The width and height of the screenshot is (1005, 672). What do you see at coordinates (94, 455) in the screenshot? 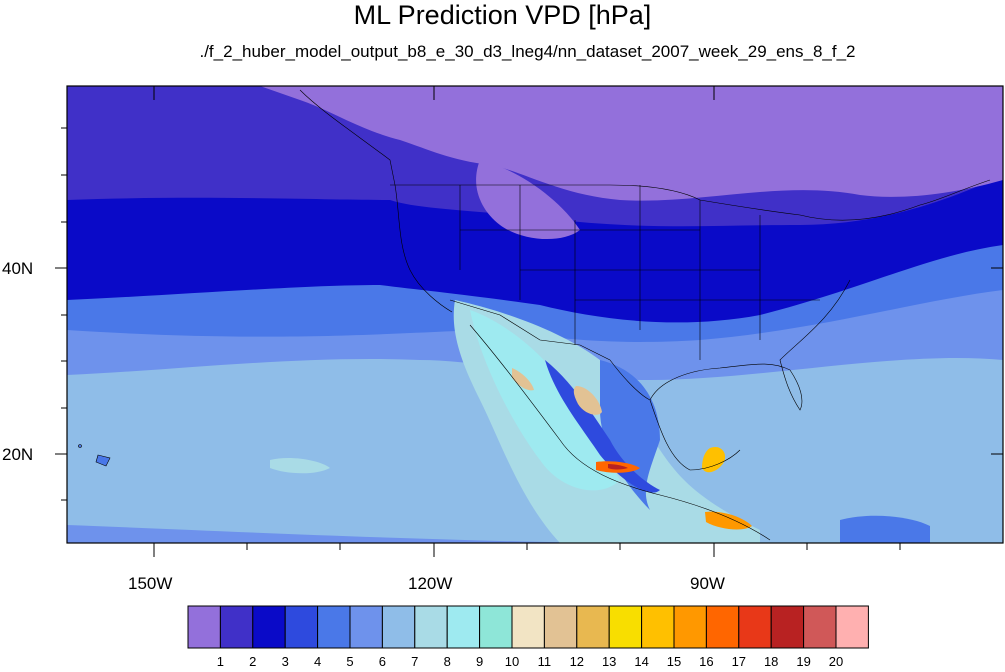
I see `hawaii` at bounding box center [94, 455].